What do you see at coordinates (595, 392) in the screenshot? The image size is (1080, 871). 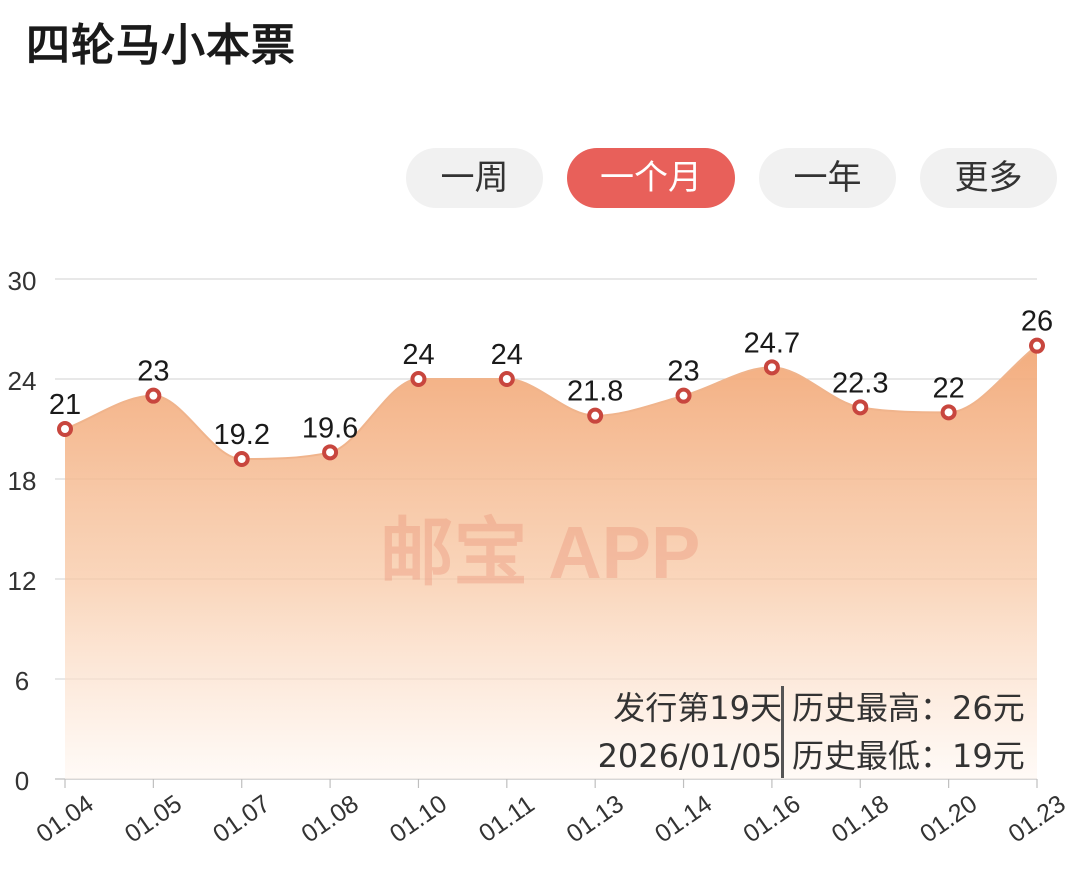 I see `data-label: 21.8` at bounding box center [595, 392].